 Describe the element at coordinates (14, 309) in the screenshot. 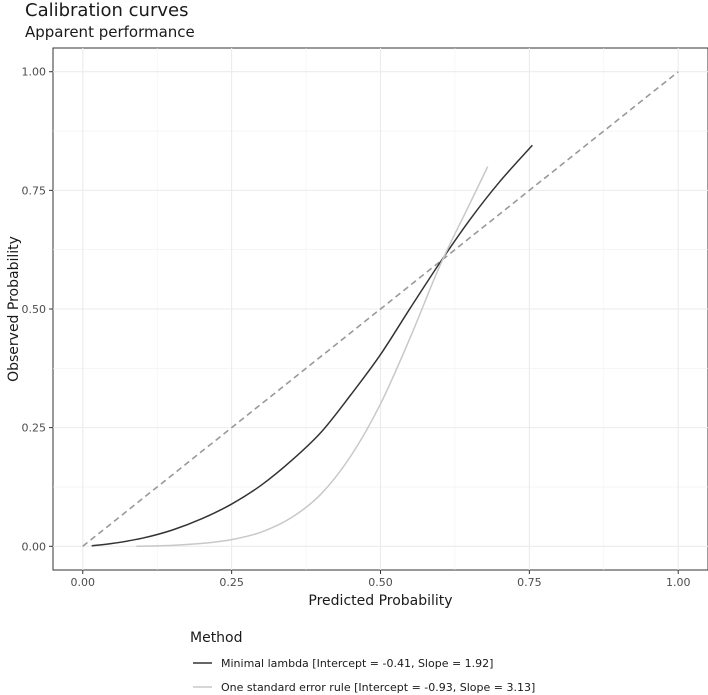

I see `y-axis-title: Observed Probability` at that location.